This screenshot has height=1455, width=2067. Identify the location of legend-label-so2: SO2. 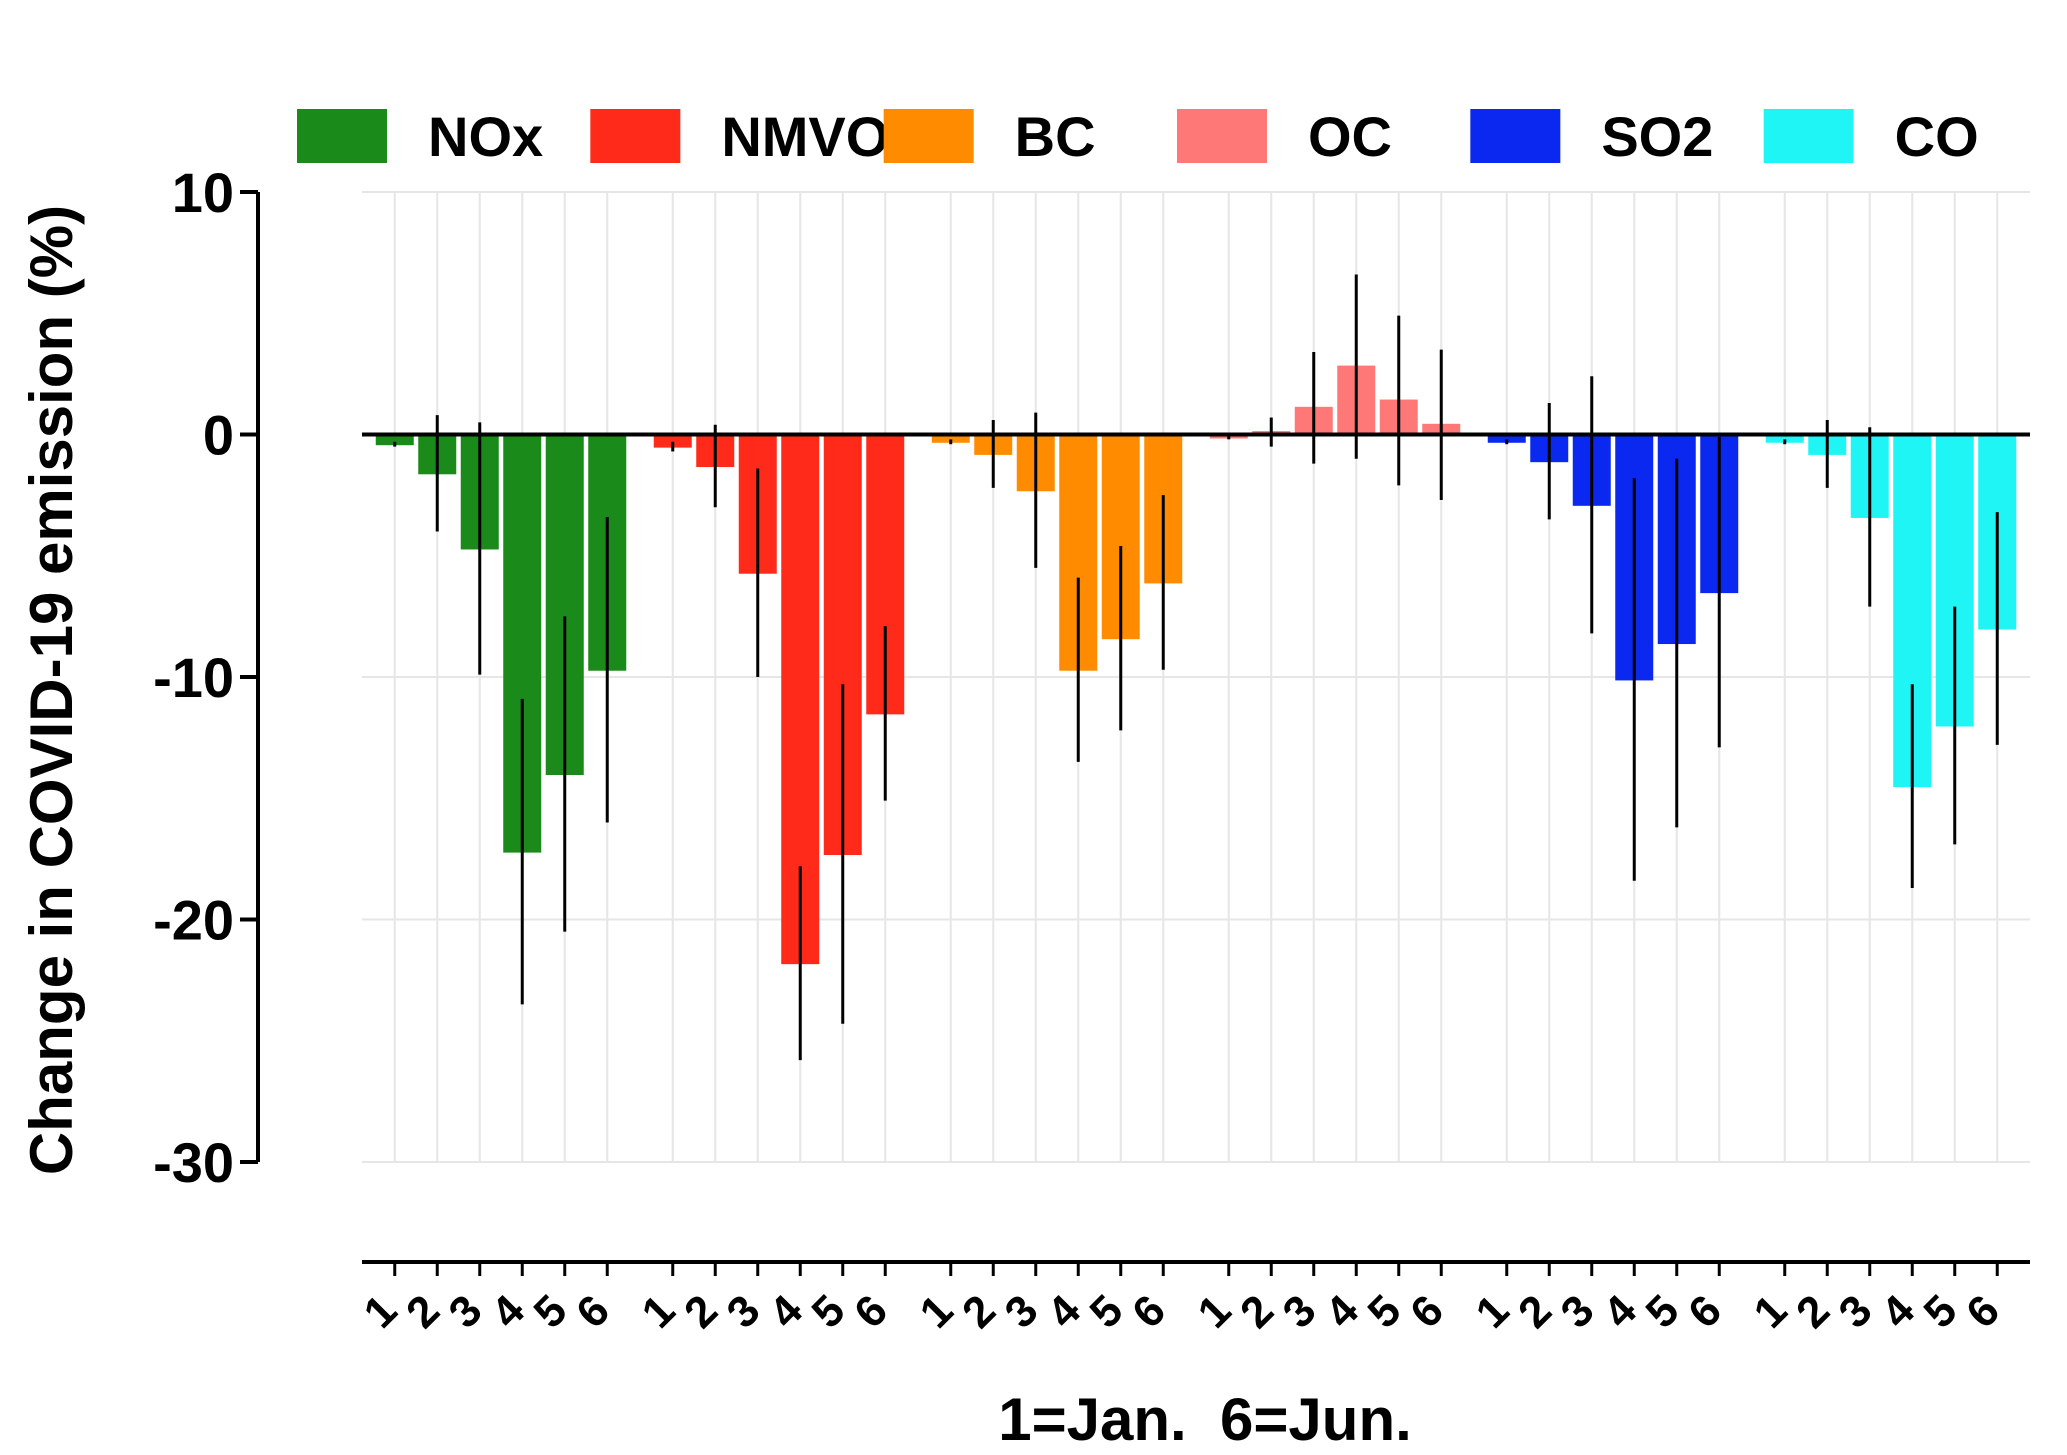
(1657, 136).